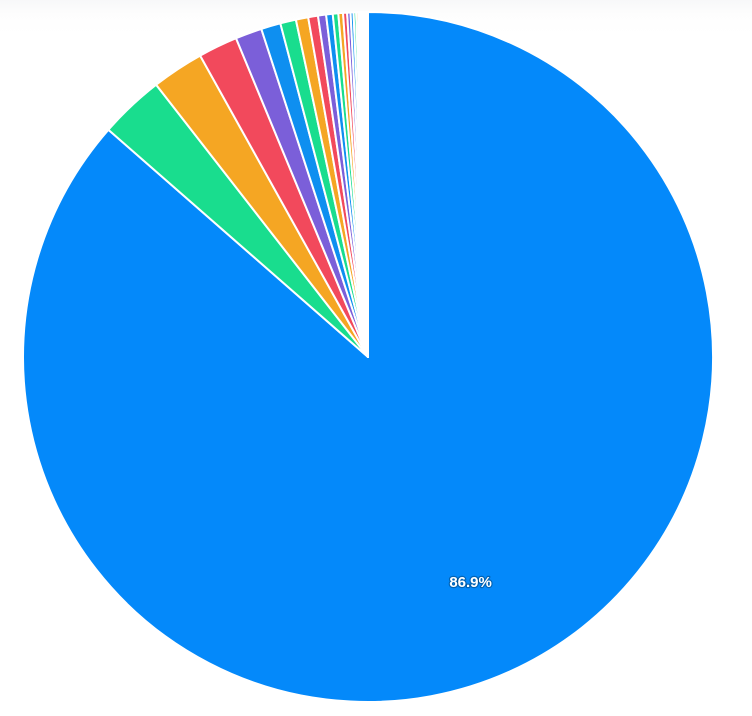 Image resolution: width=752 pixels, height=716 pixels. I want to click on pie-labels-group: 86.9%, so click(470, 582).